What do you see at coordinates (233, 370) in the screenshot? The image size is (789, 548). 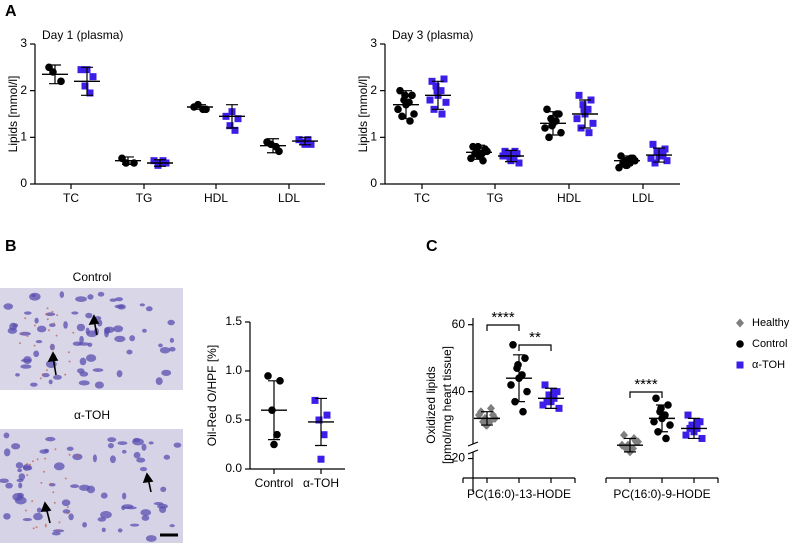 I see `y-tick-label: 1.0` at bounding box center [233, 370].